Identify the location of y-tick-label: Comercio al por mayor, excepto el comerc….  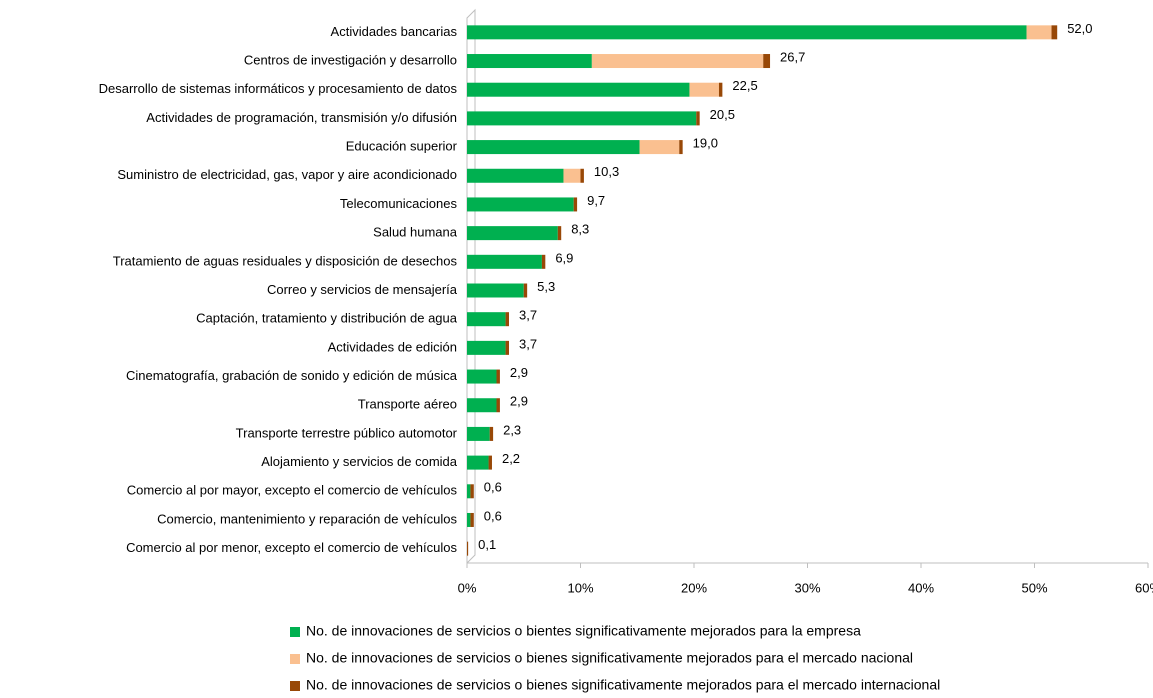
(292, 490).